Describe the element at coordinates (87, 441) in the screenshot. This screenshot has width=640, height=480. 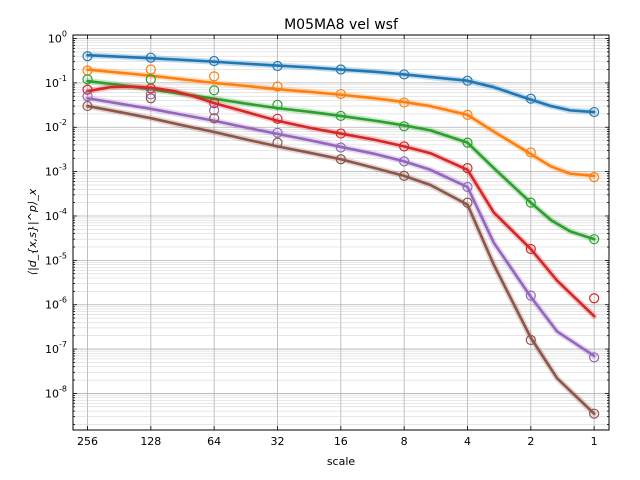
I see `x-tick-label: 256` at that location.